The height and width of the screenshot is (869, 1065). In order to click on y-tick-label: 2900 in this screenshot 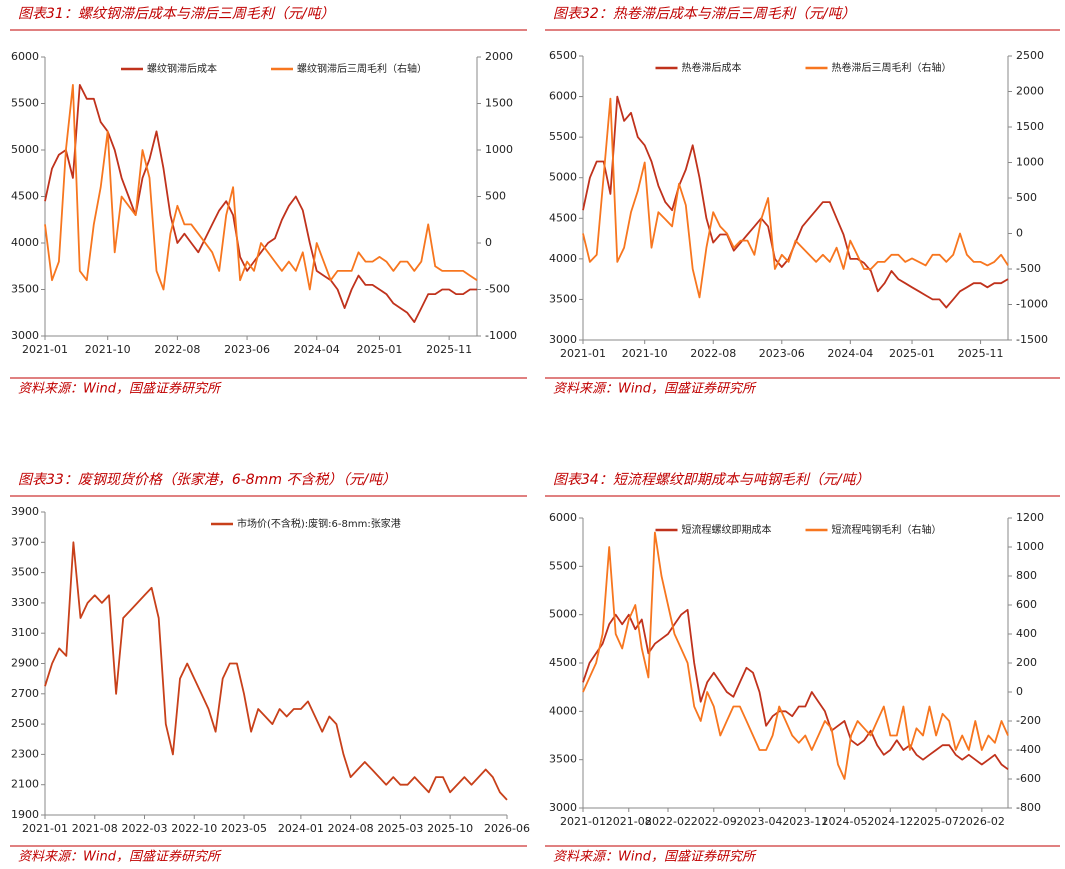, I will do `click(25, 663)`.